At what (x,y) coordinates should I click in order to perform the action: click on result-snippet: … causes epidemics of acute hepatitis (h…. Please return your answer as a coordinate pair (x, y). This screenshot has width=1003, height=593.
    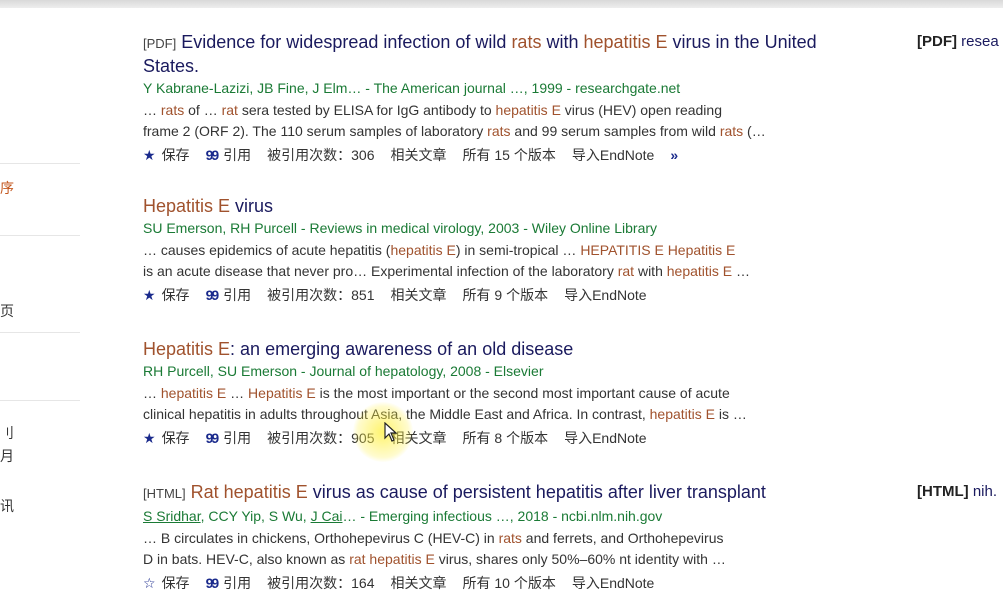
    Looking at the image, I should click on (447, 260).